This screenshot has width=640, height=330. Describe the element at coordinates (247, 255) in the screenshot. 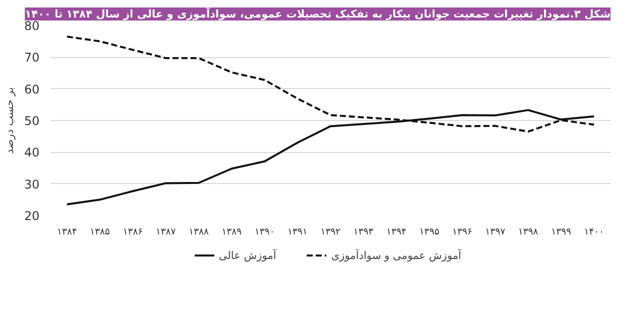

I see `legend-label: آموزش عالی` at that location.